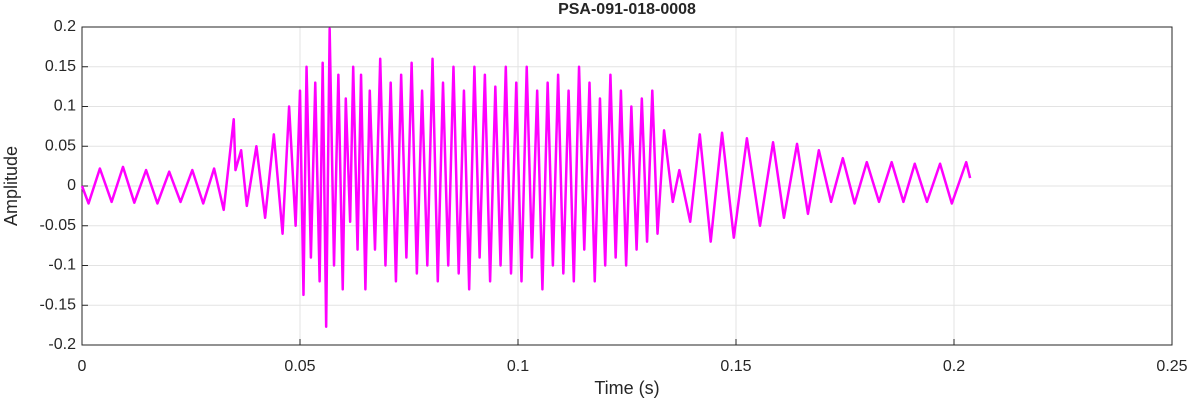 This screenshot has width=1193, height=404. What do you see at coordinates (60, 66) in the screenshot?
I see `y-tick-label: 0.15` at bounding box center [60, 66].